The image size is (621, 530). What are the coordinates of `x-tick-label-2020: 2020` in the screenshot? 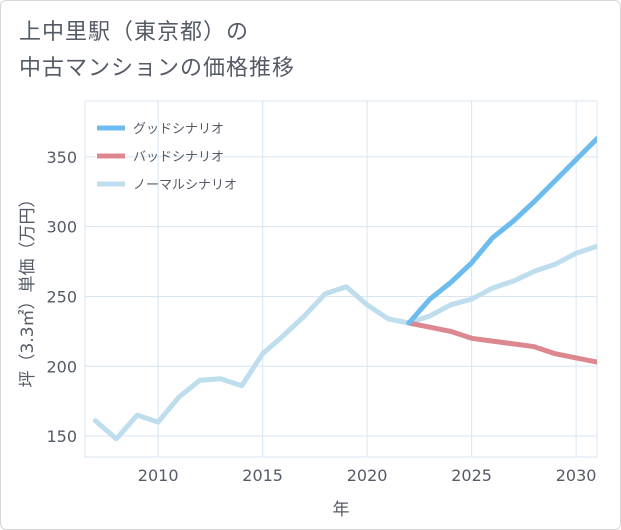 It's located at (367, 475).